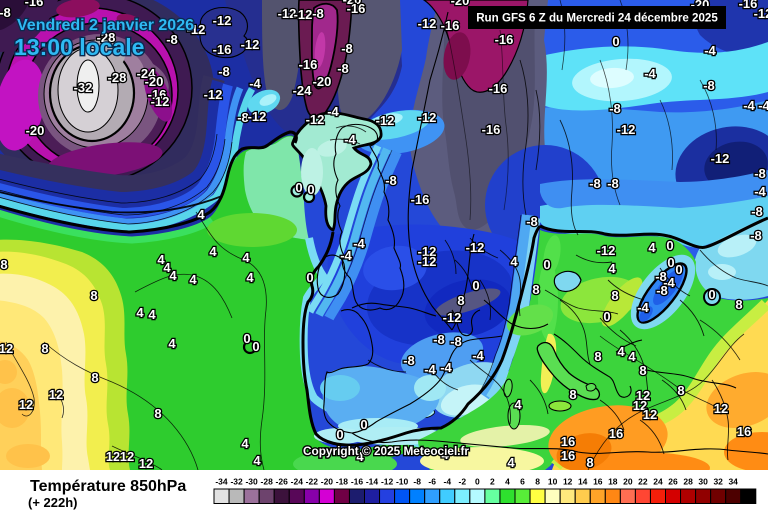  I want to click on svg-text: -22, so click(312, 482).